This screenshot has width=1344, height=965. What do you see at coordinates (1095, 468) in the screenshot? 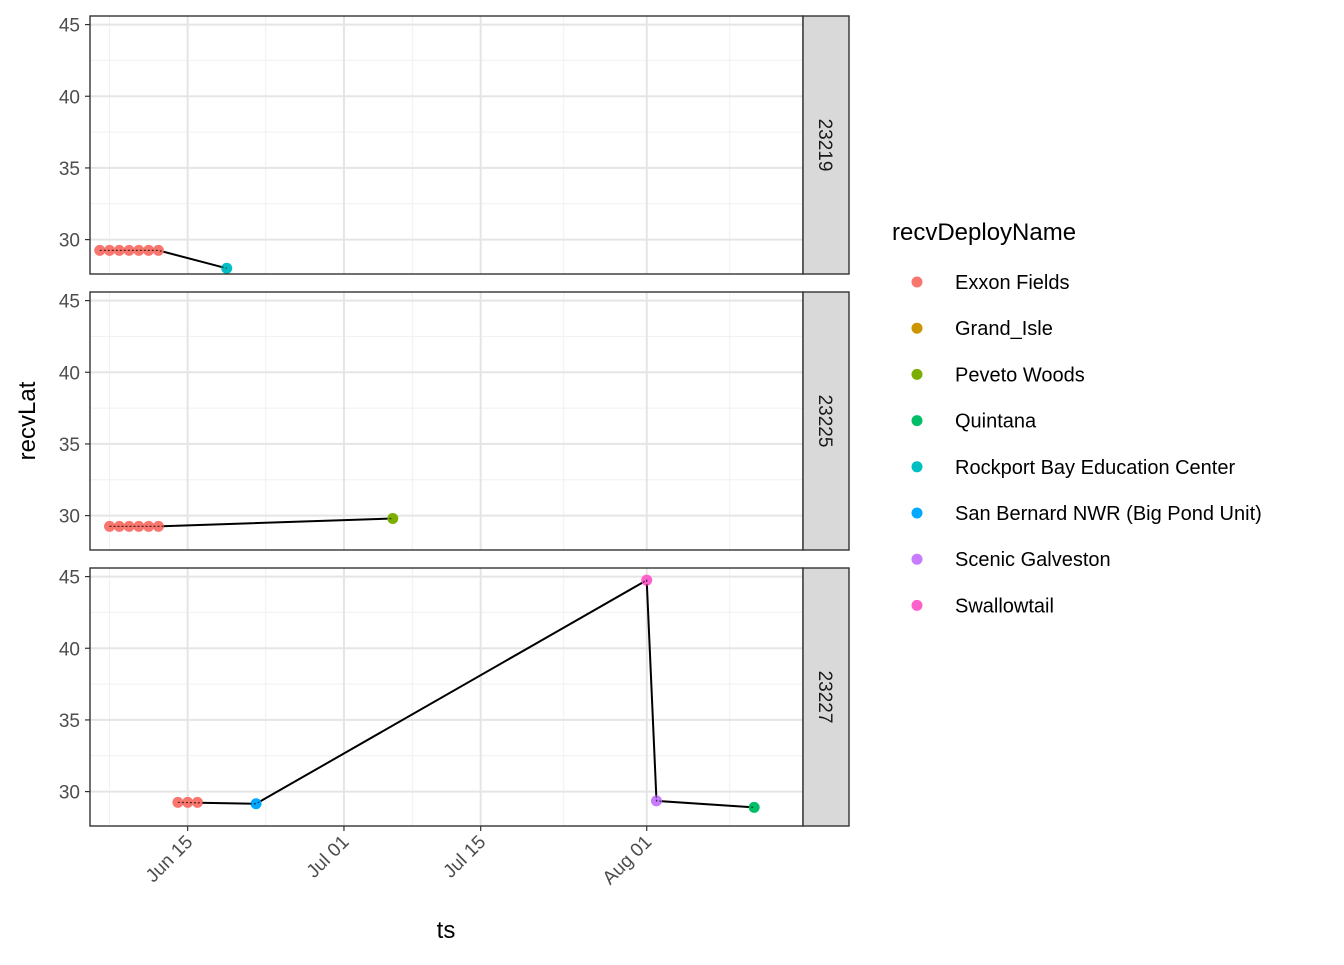
I see `legend-label: Rockport Bay Education Center` at bounding box center [1095, 468].